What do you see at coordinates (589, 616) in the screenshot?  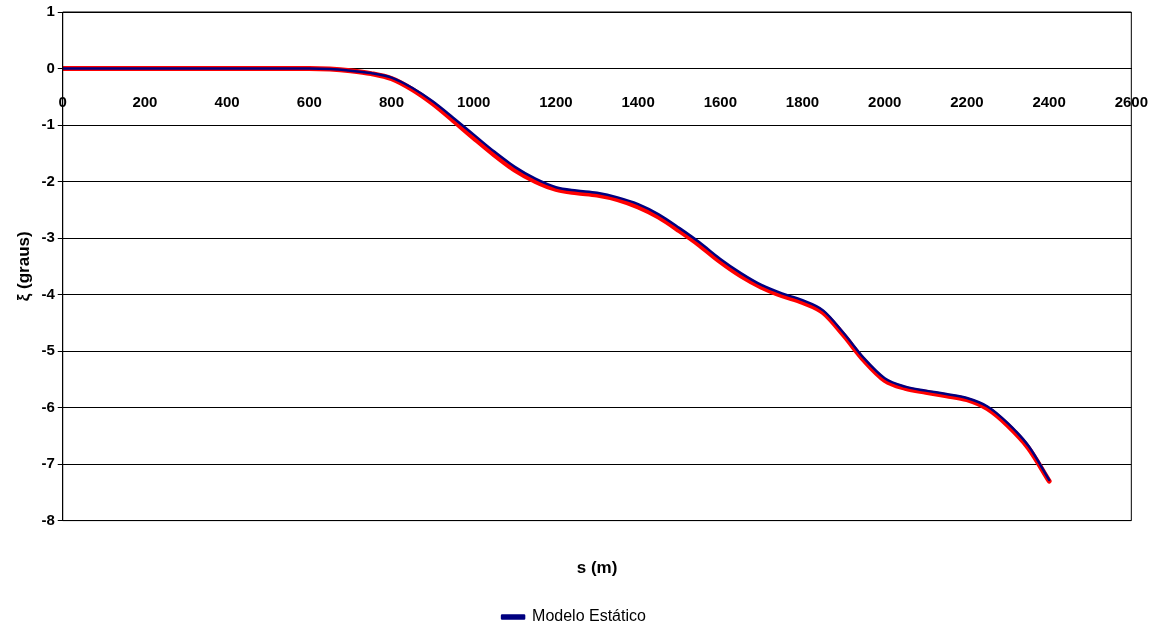 I see `legend-label: Modelo Estático` at bounding box center [589, 616].